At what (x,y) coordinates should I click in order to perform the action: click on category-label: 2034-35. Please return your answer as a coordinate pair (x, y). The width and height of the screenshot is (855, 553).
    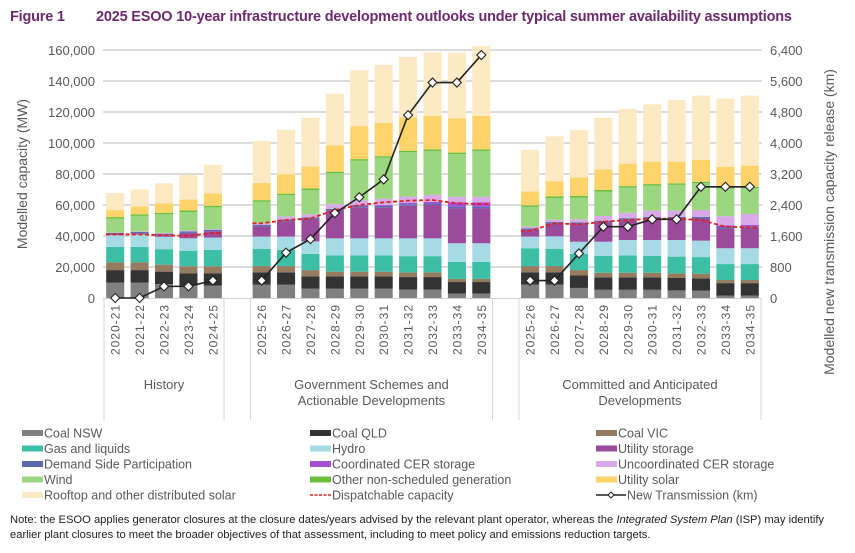
    Looking at the image, I should click on (482, 329).